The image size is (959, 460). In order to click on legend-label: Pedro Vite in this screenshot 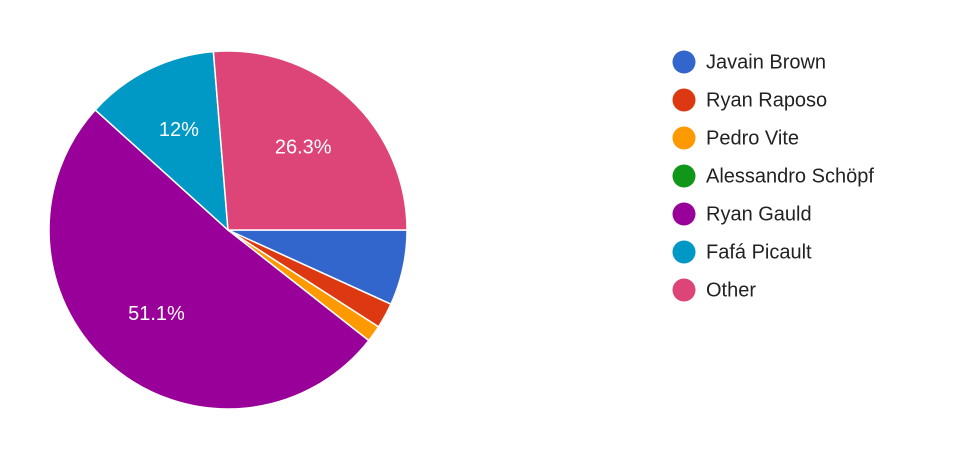, I will do `click(752, 138)`.